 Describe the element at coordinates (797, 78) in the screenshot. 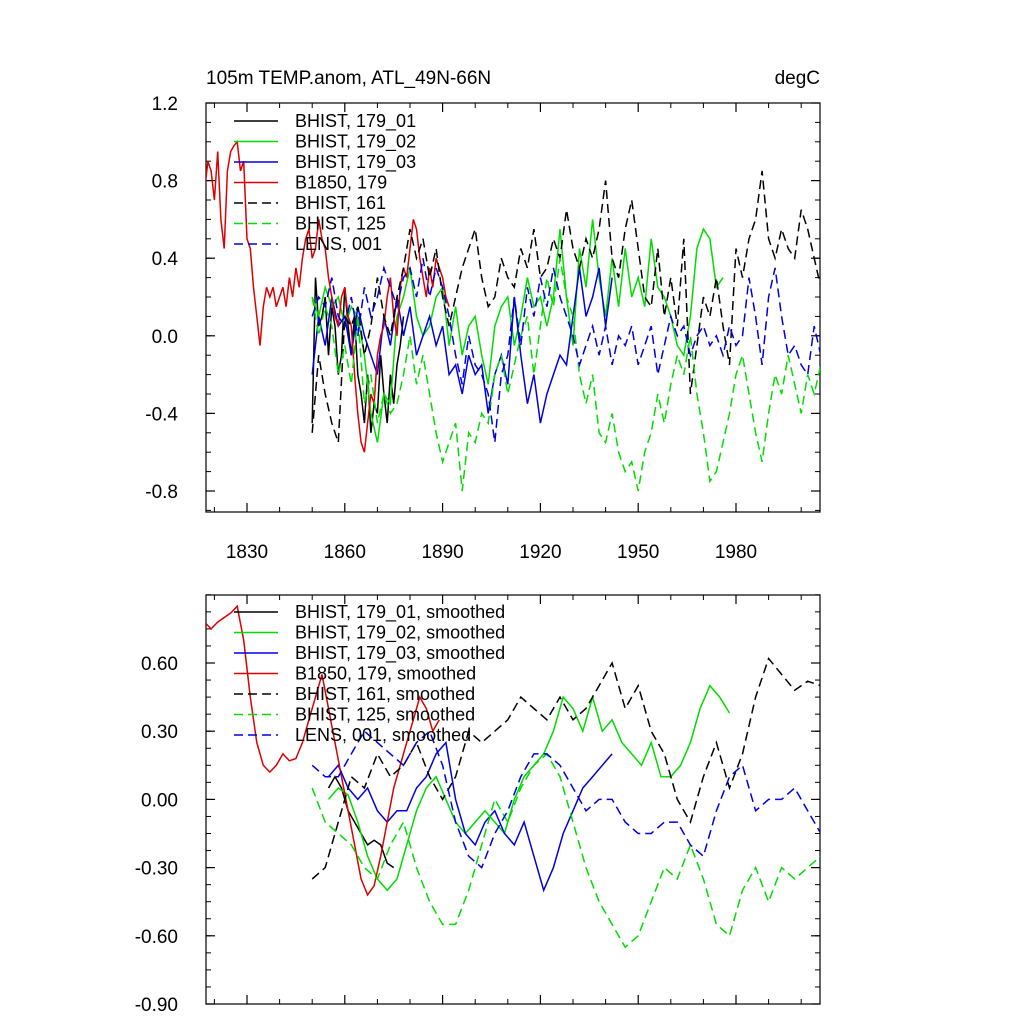

I see `chart-units: degC` at that location.